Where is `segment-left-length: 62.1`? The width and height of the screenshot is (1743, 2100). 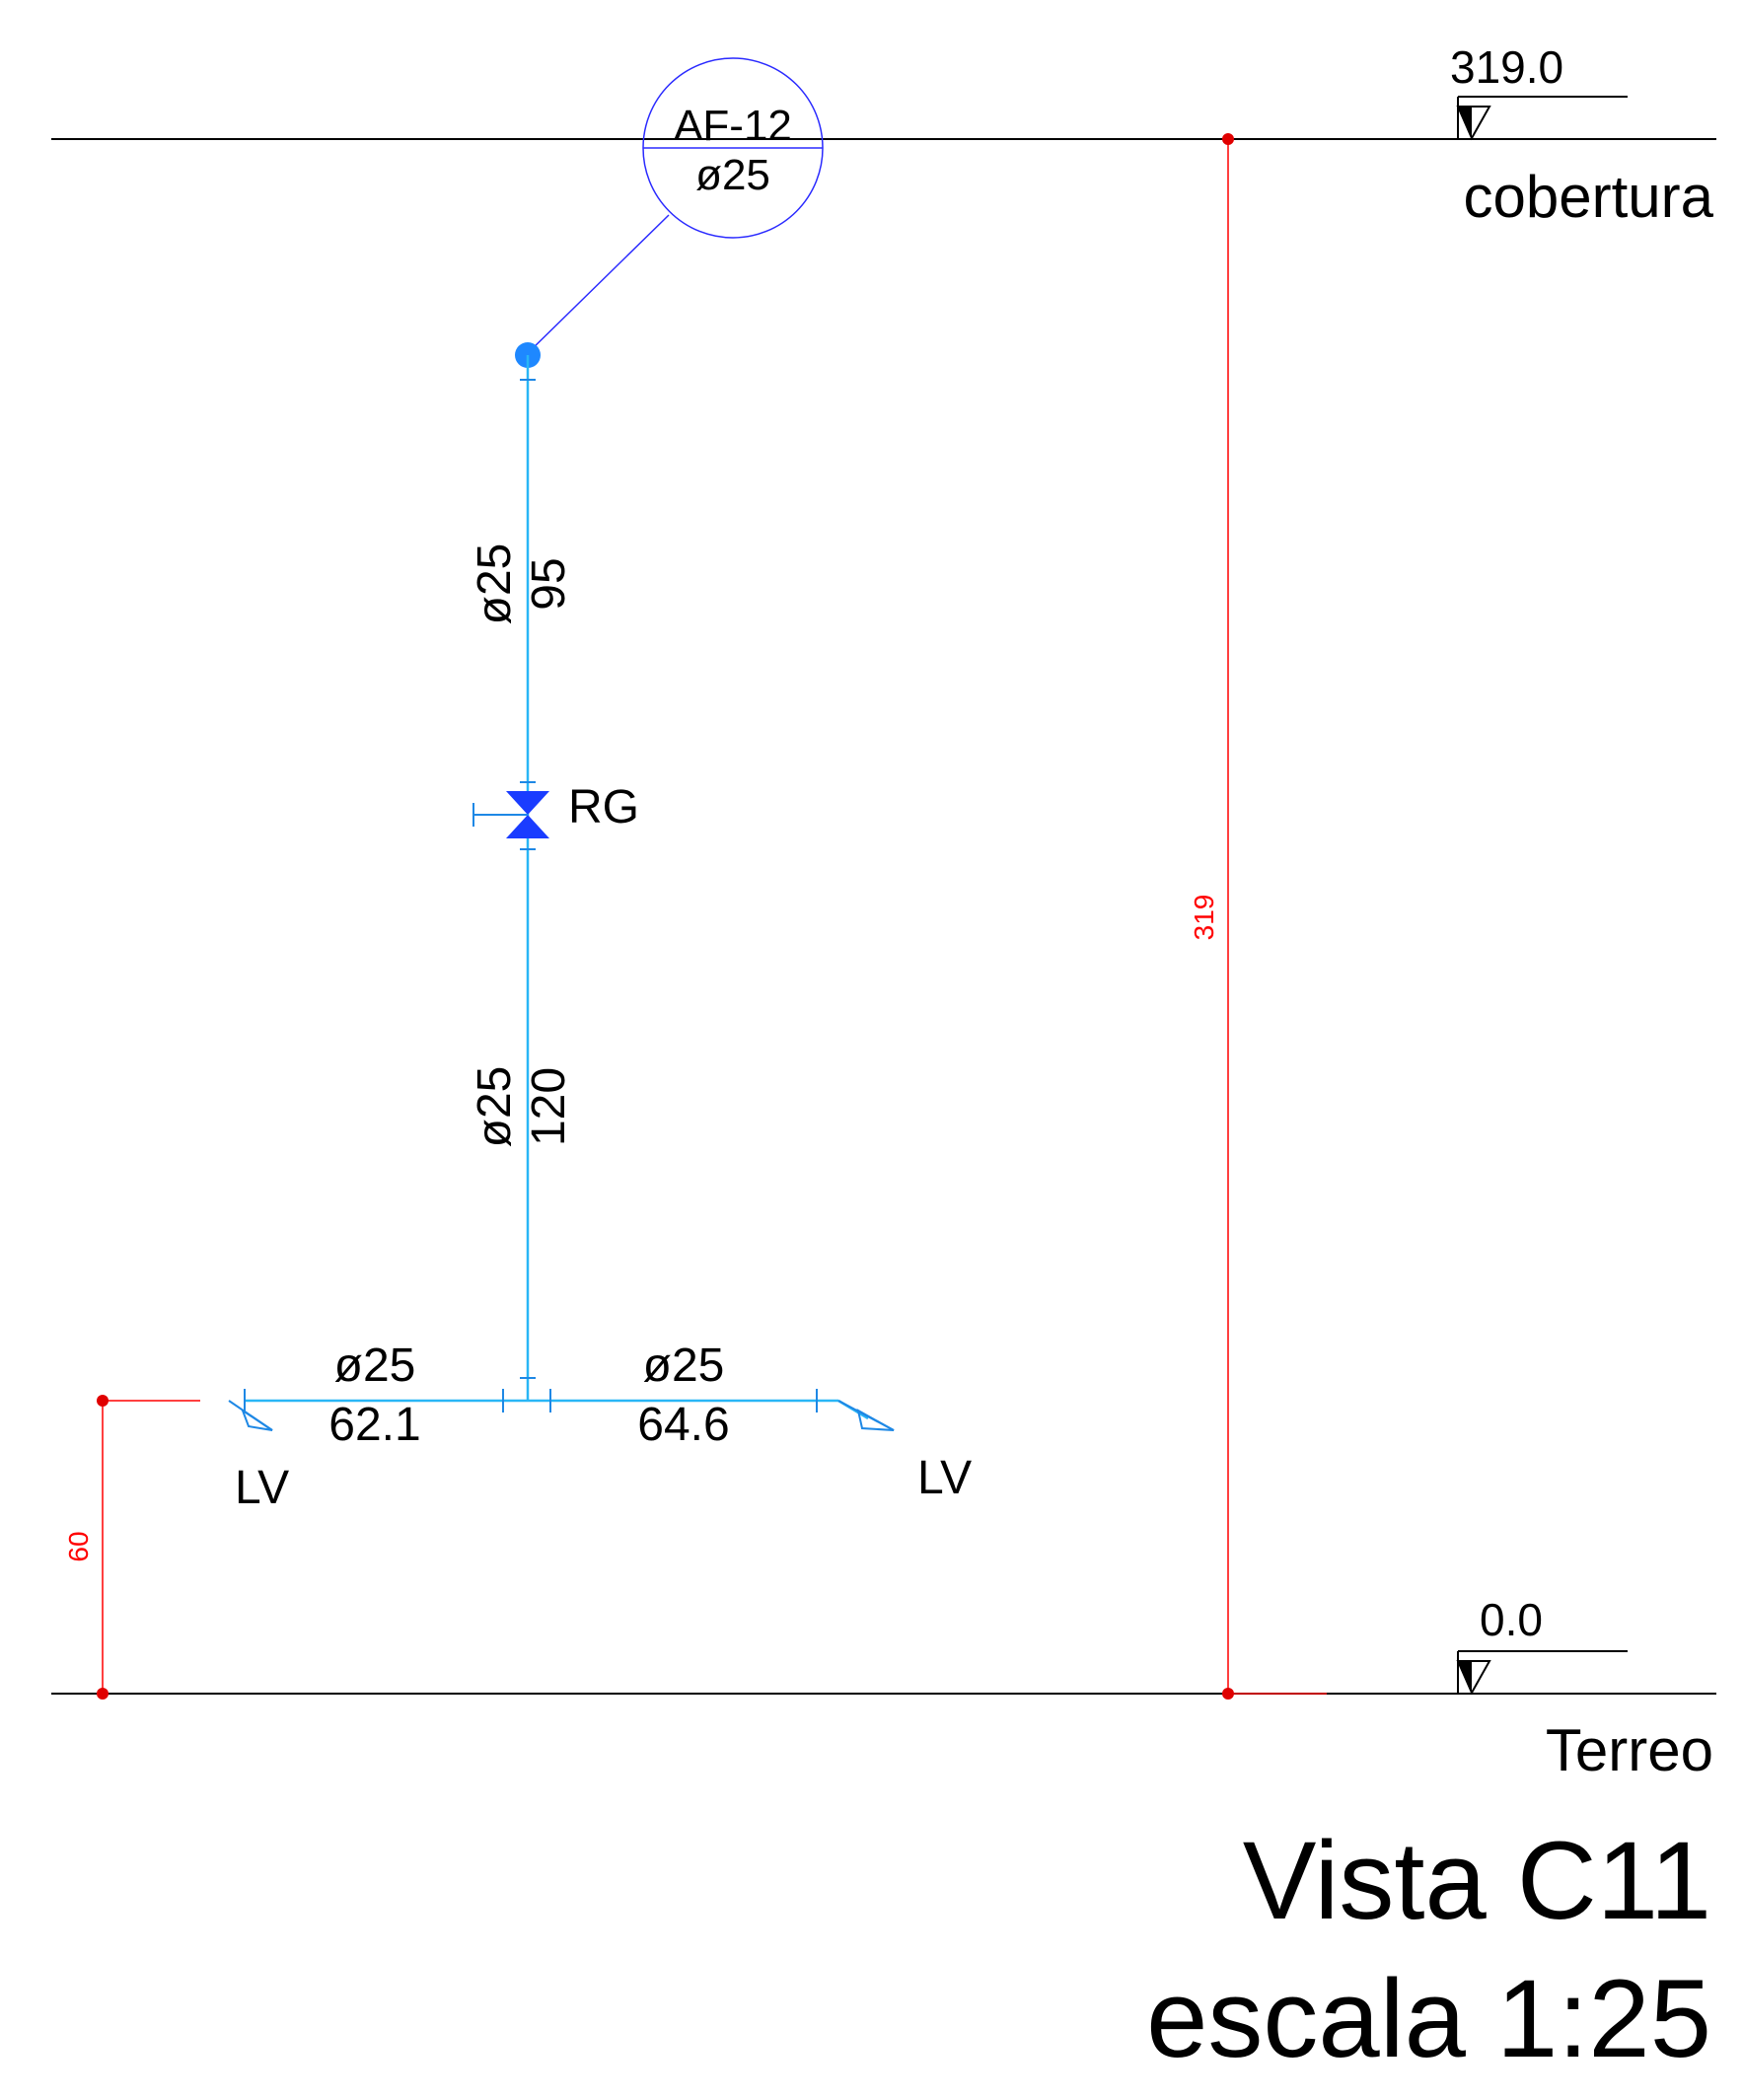
segment-left-length: 62.1 is located at coordinates (374, 1425).